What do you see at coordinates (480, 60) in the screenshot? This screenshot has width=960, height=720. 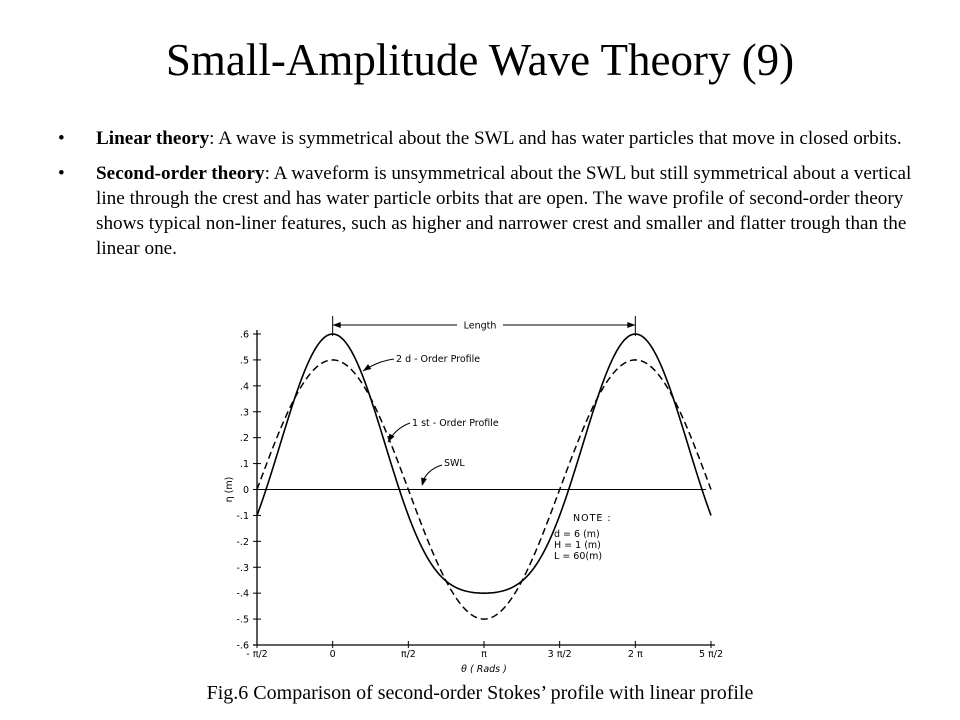 I see `slide-title: Small-Amplitude Wave Theory (9)` at bounding box center [480, 60].